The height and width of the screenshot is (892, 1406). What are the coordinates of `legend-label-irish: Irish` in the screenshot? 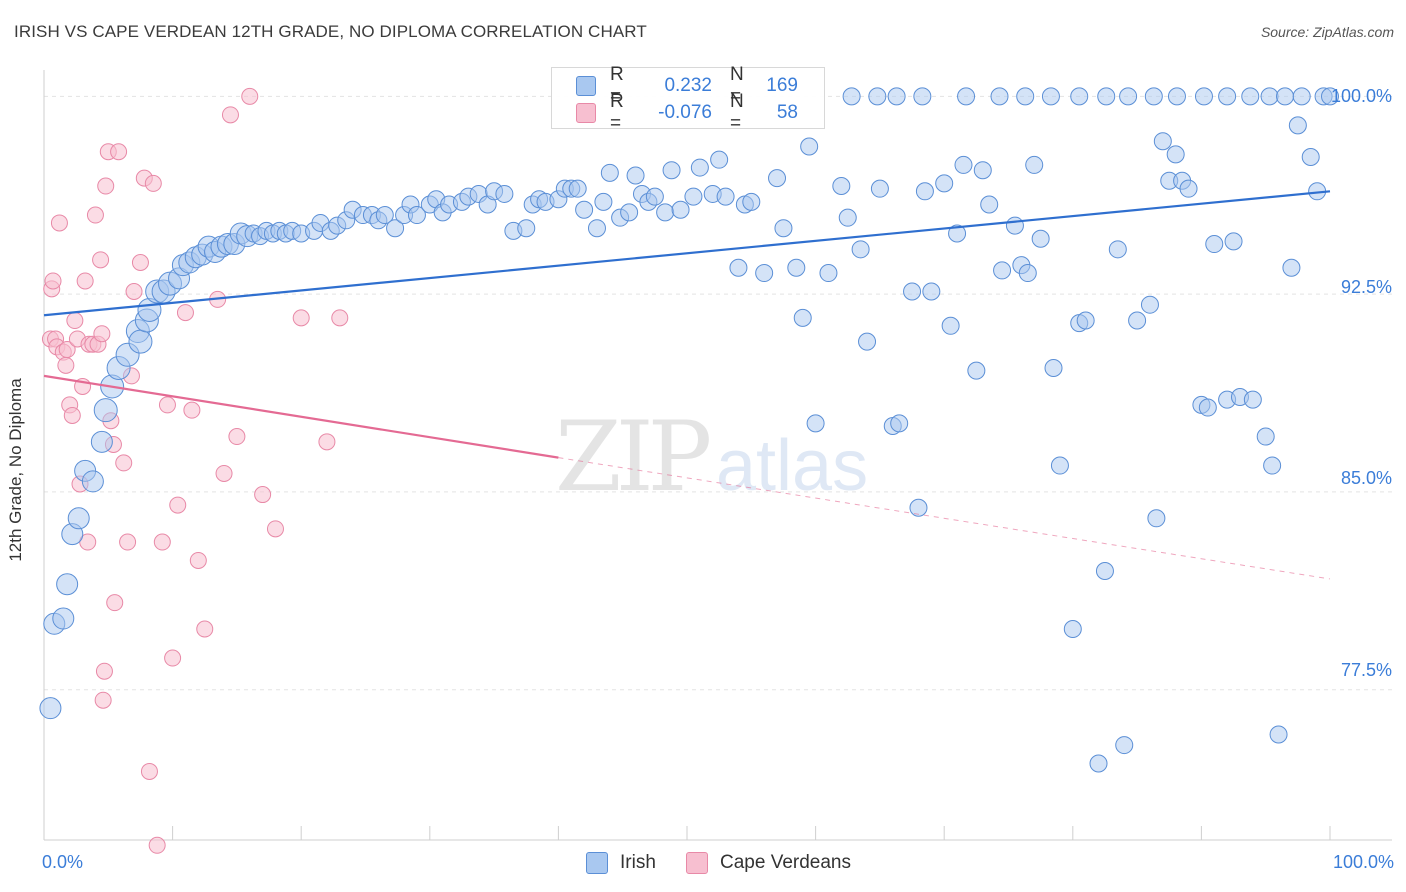 It's located at (638, 862).